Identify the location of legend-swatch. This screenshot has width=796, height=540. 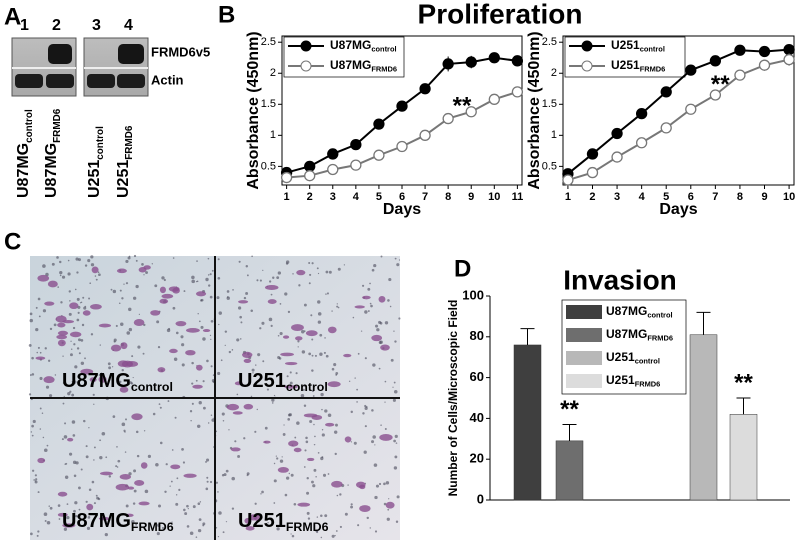
(584, 335).